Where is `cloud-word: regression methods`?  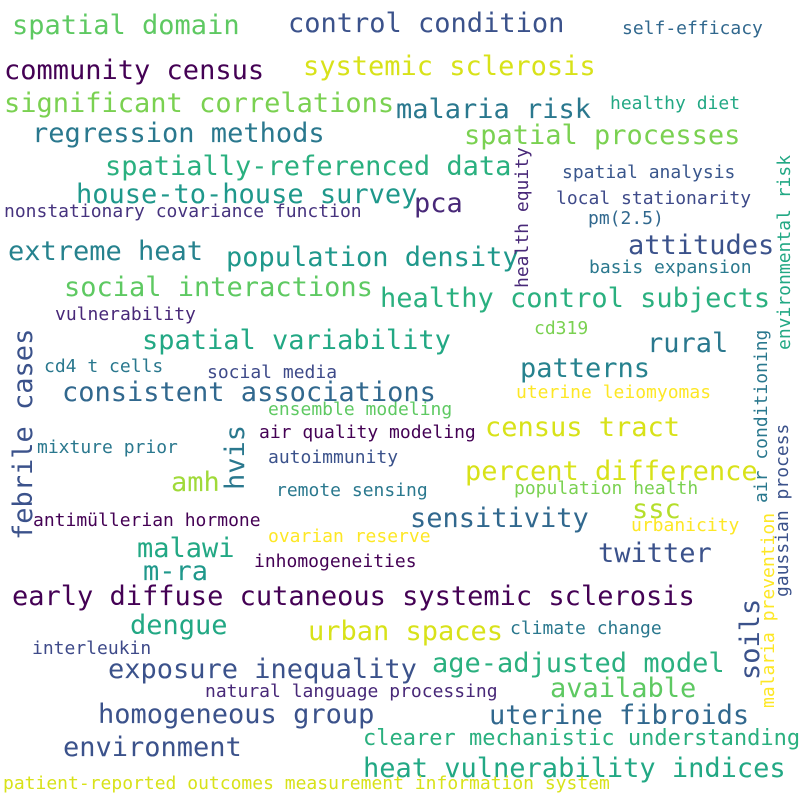 cloud-word: regression methods is located at coordinates (178, 133).